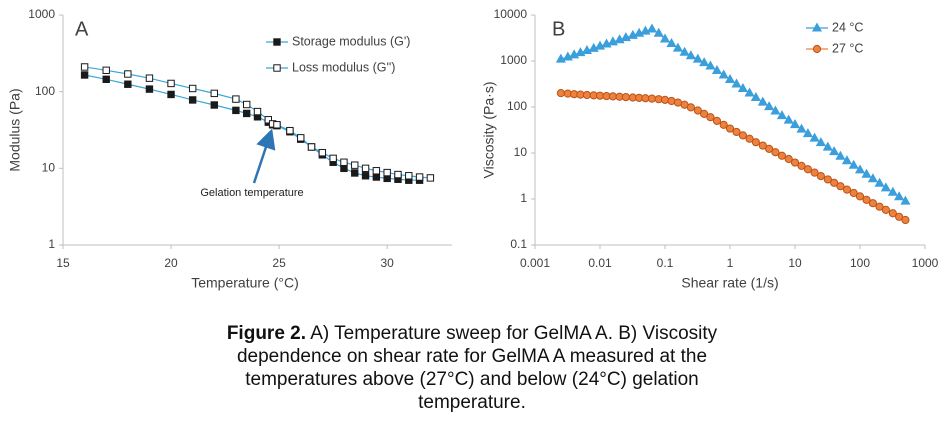  Describe the element at coordinates (245, 283) in the screenshot. I see `x-axis-title: Temperature (°C)` at that location.